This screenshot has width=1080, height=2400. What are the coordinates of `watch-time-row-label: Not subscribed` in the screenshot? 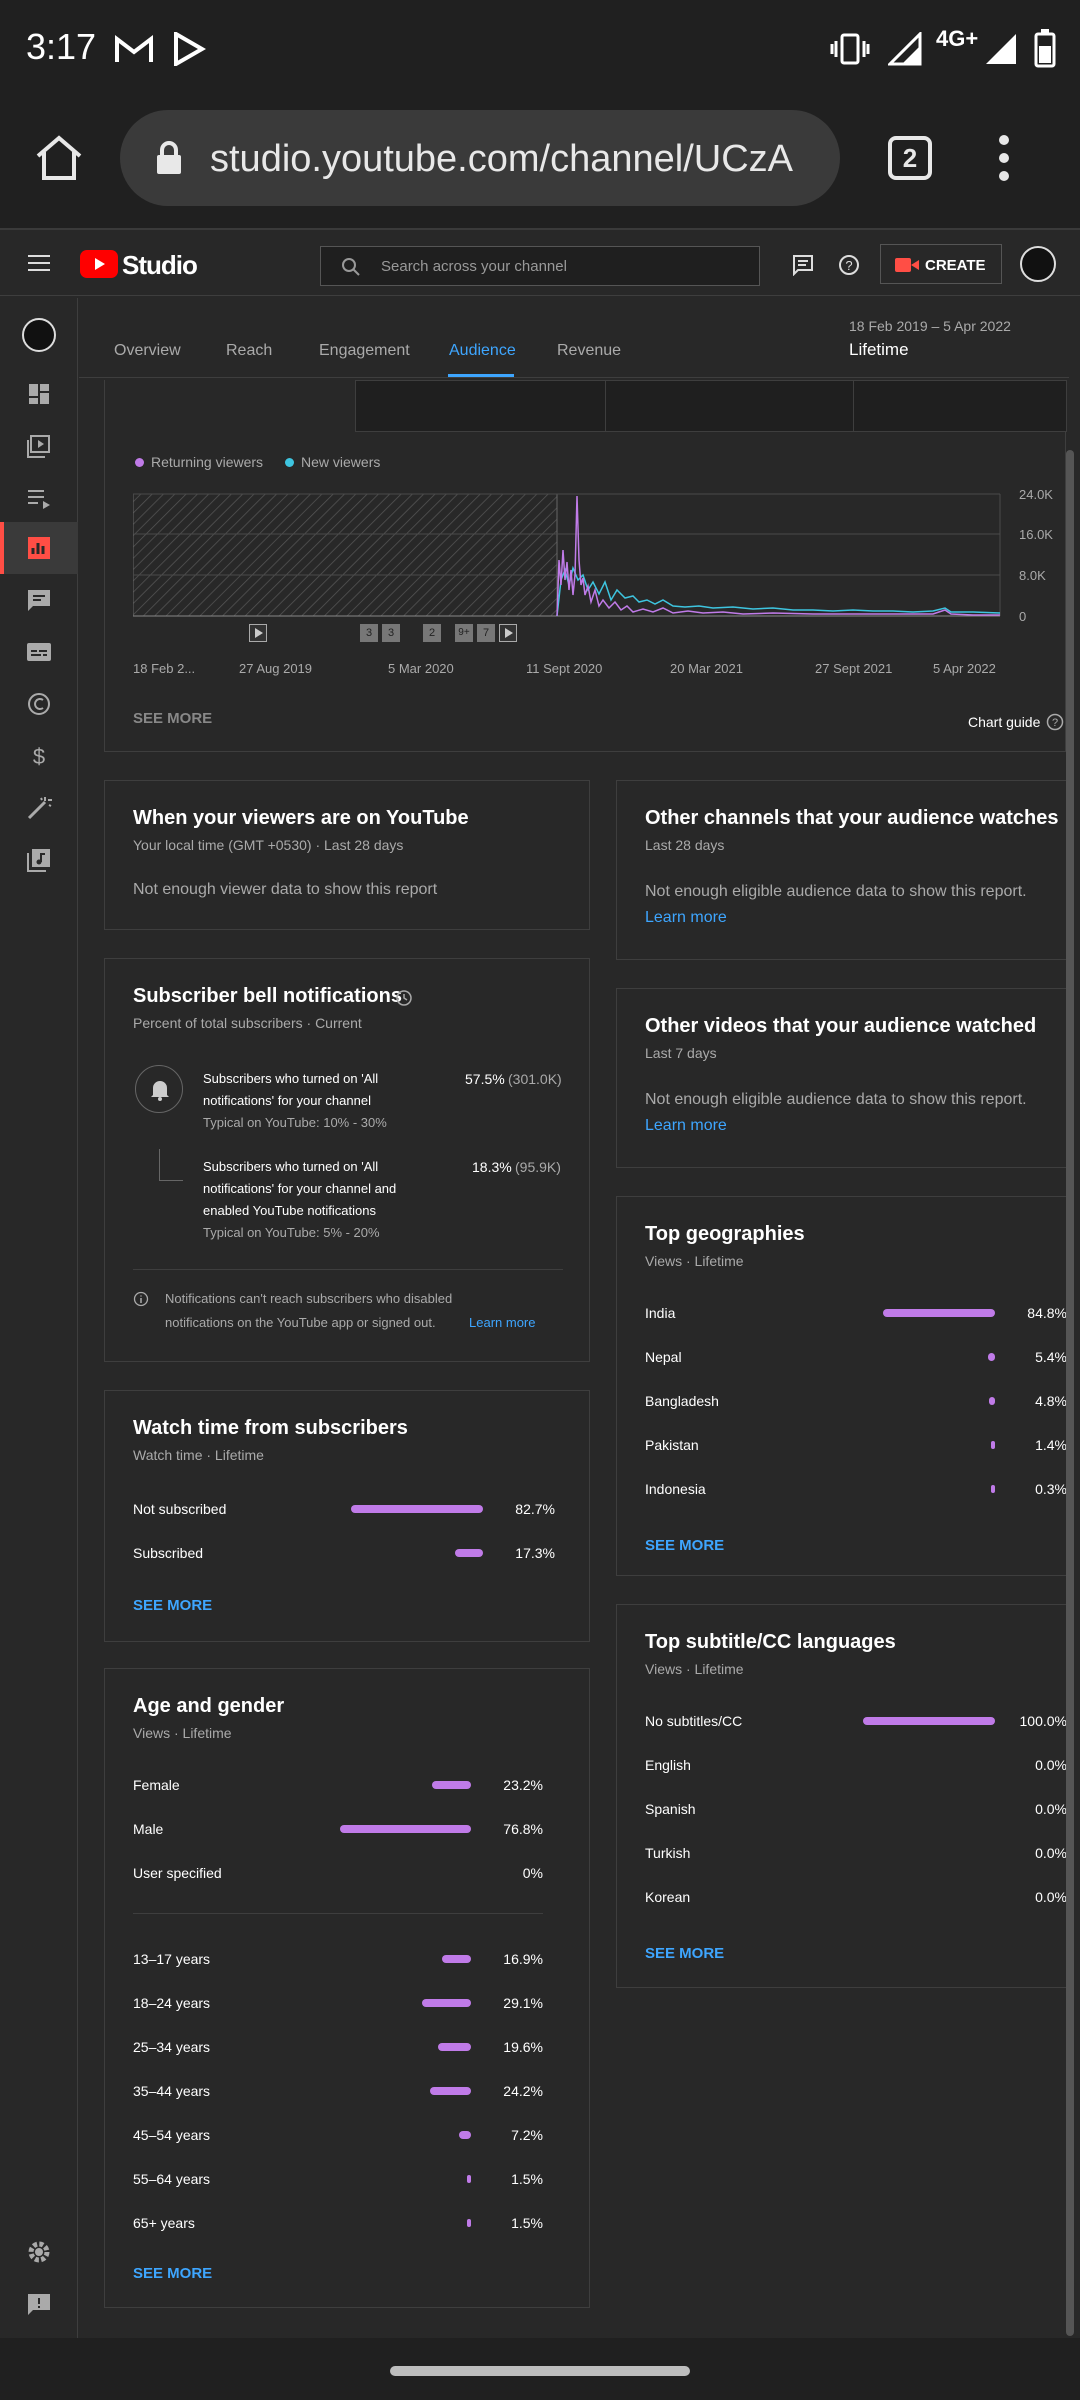 It's located at (180, 1509).